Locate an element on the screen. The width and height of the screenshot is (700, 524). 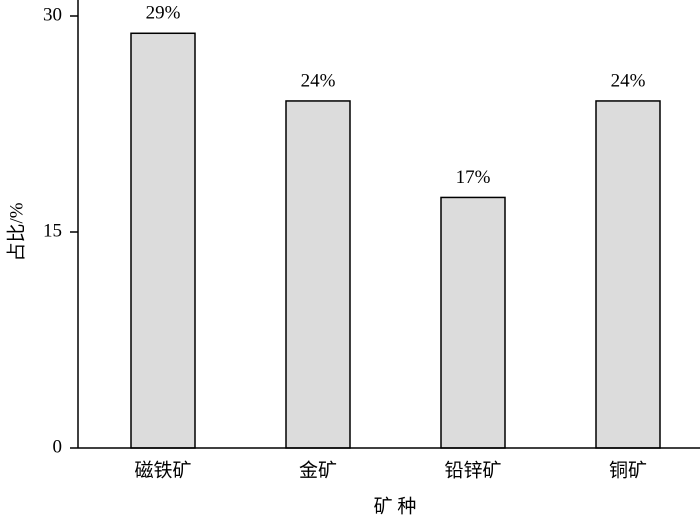
y-tick-label: 15 is located at coordinates (52, 230).